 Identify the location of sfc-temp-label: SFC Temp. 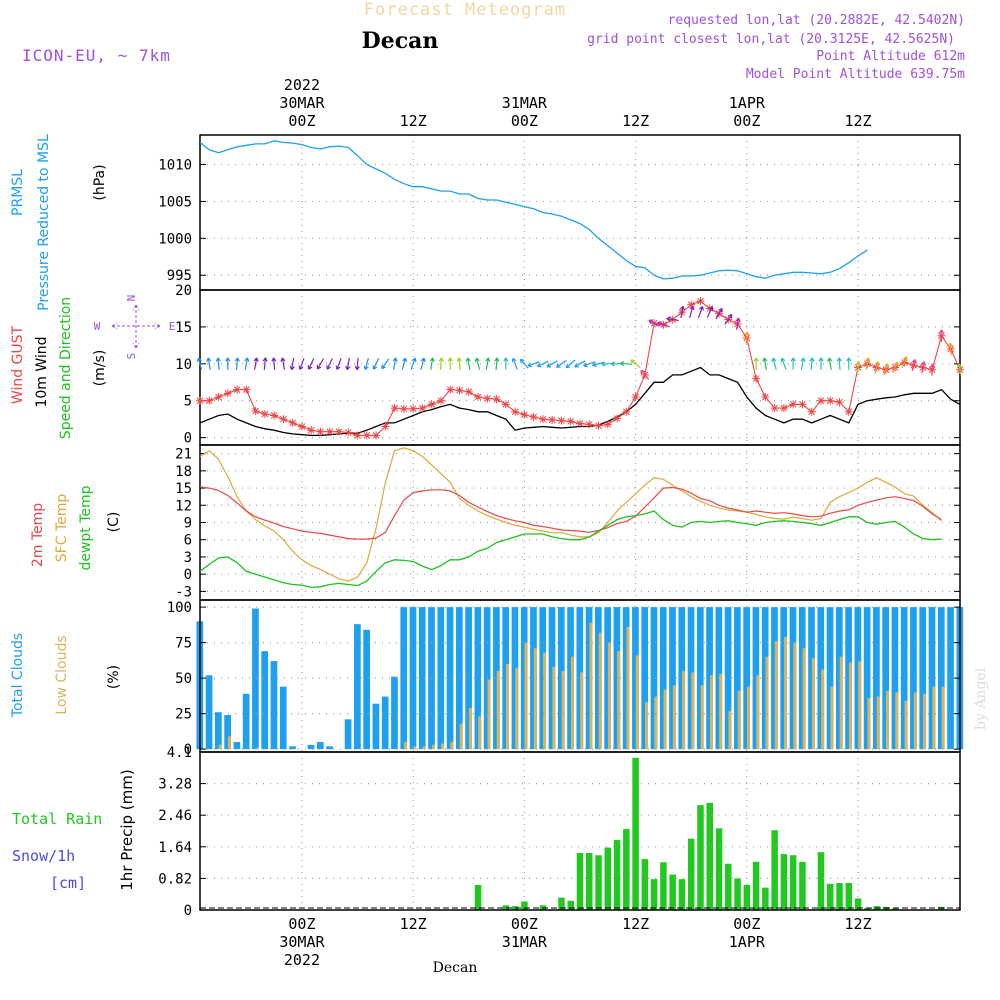
(62, 528).